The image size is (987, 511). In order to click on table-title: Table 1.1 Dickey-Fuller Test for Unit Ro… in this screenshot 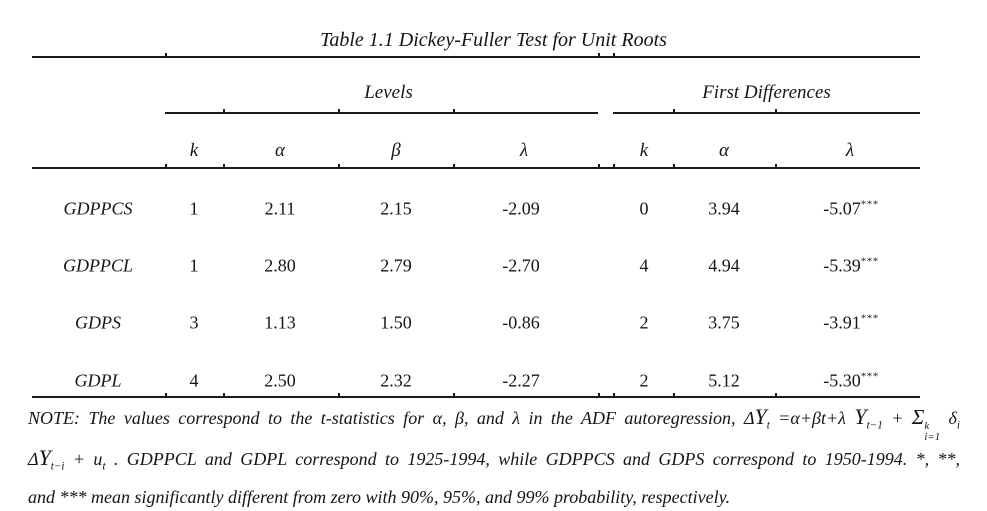, I will do `click(493, 40)`.